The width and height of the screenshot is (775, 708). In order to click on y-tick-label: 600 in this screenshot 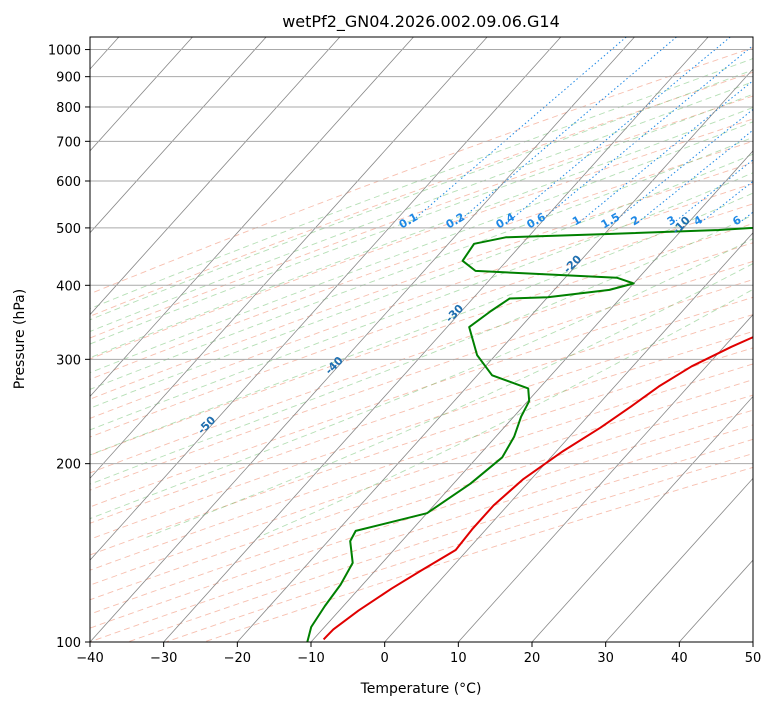, I will do `click(68, 182)`.